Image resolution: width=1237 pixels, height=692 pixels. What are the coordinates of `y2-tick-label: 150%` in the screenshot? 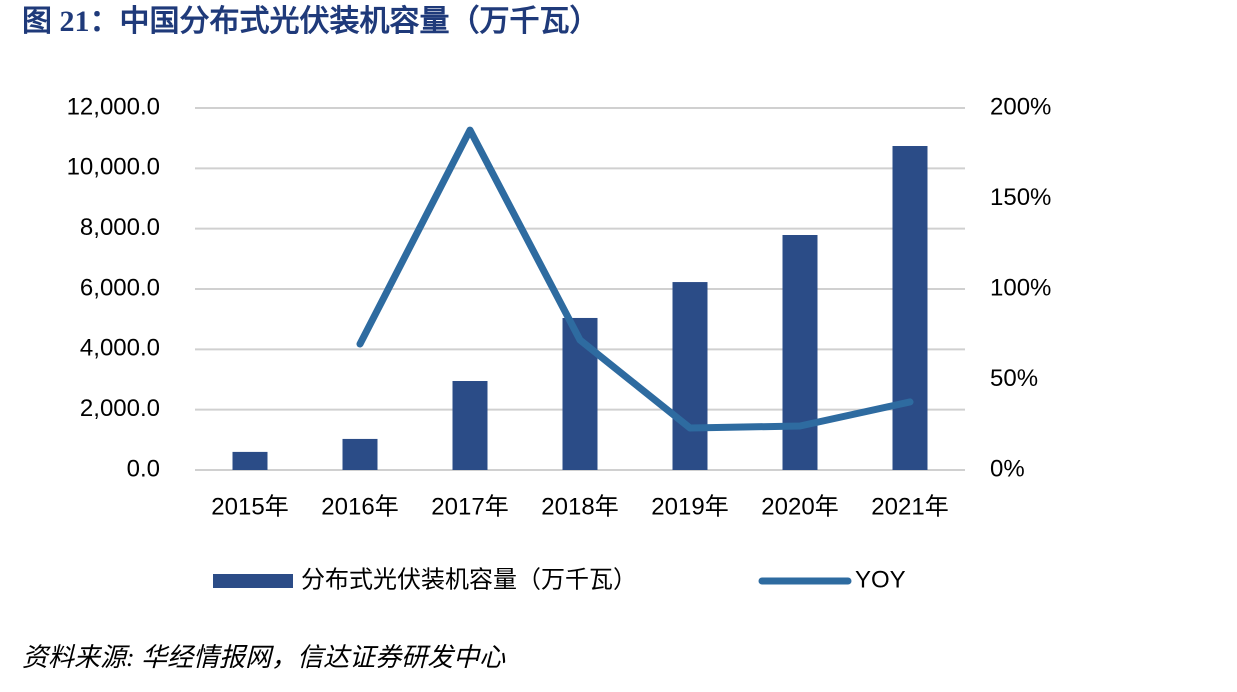 It's located at (1020, 197).